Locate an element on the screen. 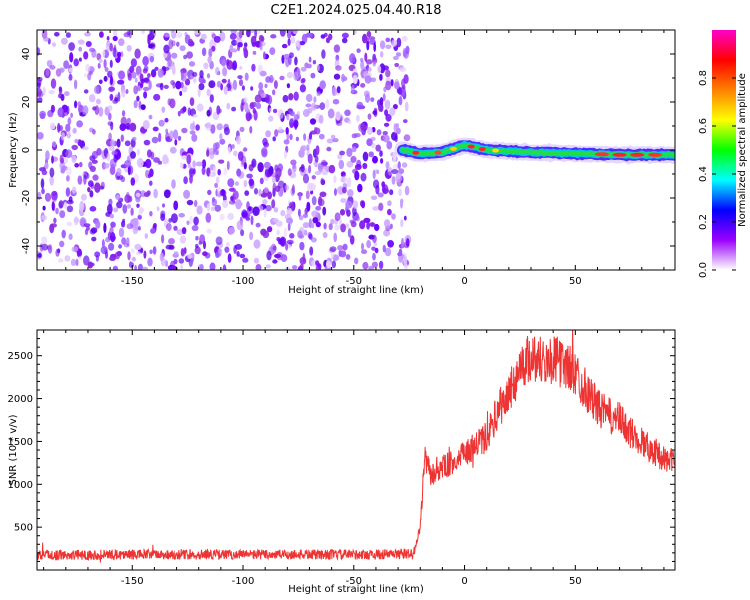  colorbar-tick-label: 0.8 is located at coordinates (703, 78).